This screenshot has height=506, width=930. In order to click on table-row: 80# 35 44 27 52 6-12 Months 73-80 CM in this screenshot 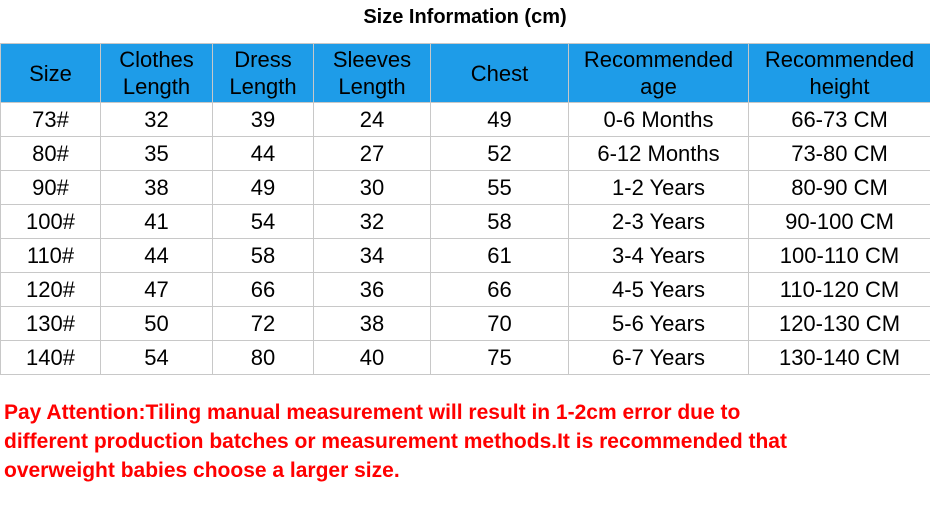, I will do `click(465, 153)`.